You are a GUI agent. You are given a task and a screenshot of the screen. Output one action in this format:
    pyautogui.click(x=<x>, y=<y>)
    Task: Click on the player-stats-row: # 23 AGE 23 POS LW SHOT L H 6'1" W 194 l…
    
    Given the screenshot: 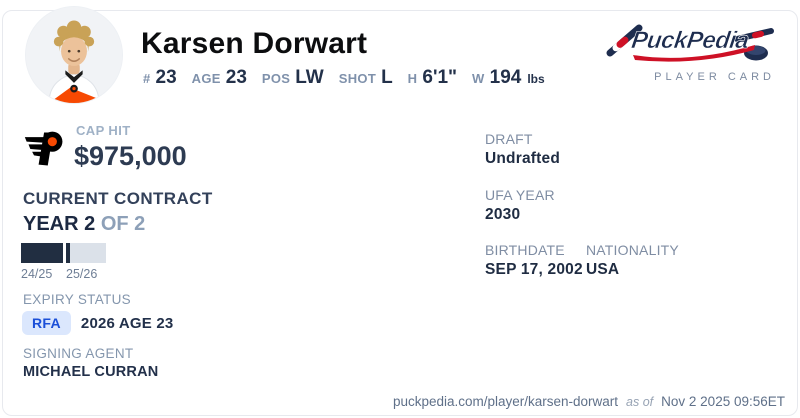 What is the action you would take?
    pyautogui.click(x=344, y=78)
    